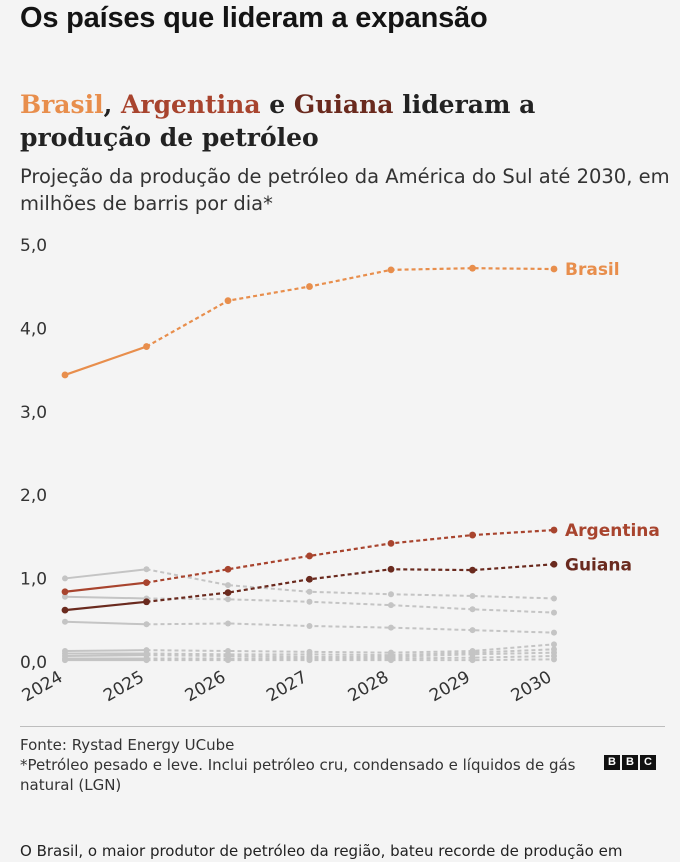 The image size is (680, 862). I want to click on source-text: Fonte: Rystad Energy UCube, so click(127, 745).